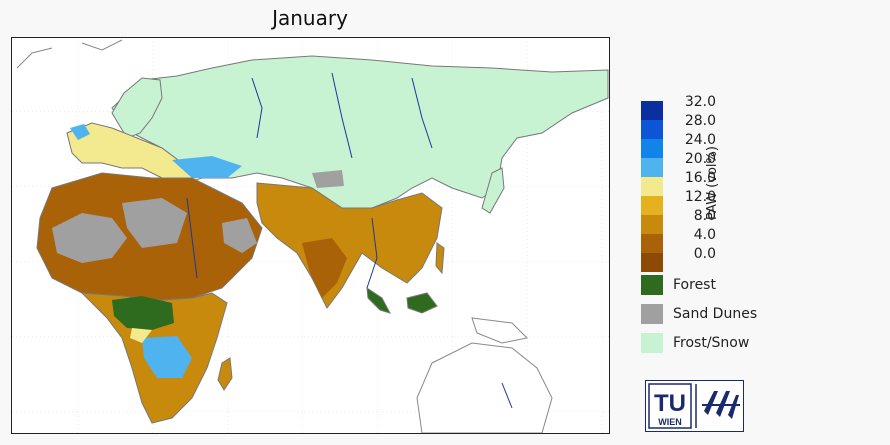 The image size is (890, 445). Describe the element at coordinates (711, 343) in the screenshot. I see `legend-frost-snow-label: Frost/Snow` at that location.